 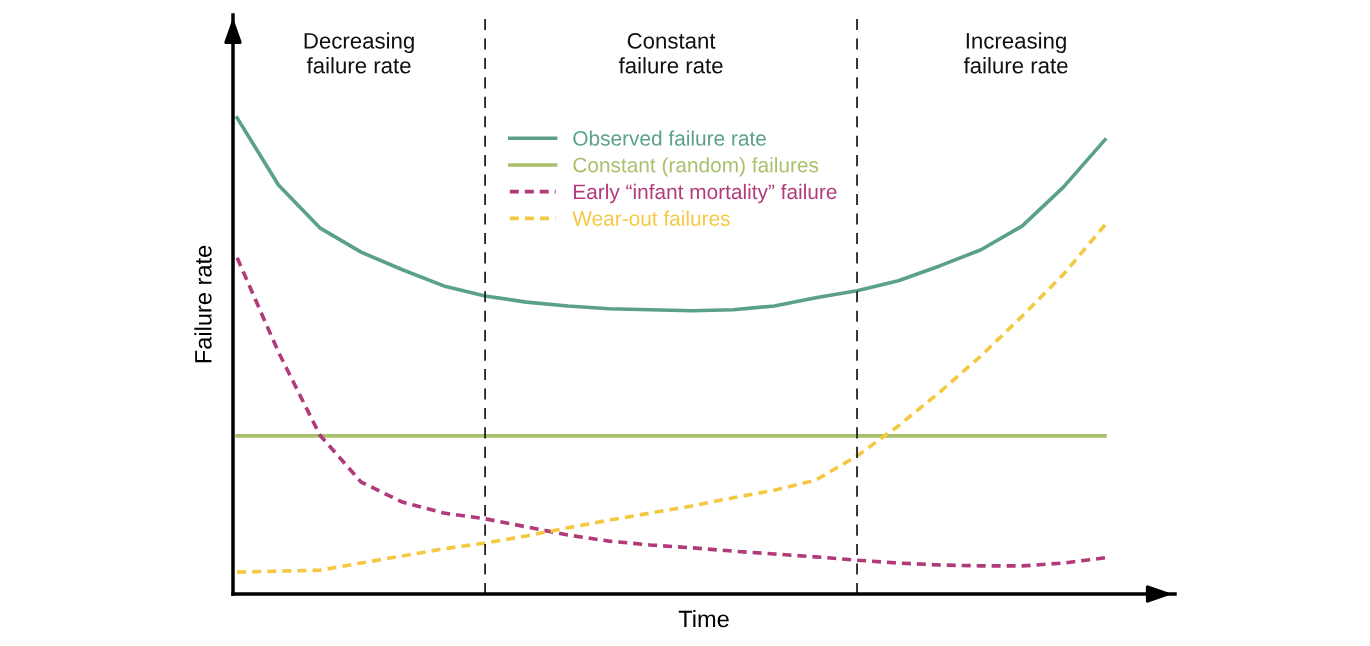 I want to click on legend-label: Wear-out failures, so click(x=651, y=218).